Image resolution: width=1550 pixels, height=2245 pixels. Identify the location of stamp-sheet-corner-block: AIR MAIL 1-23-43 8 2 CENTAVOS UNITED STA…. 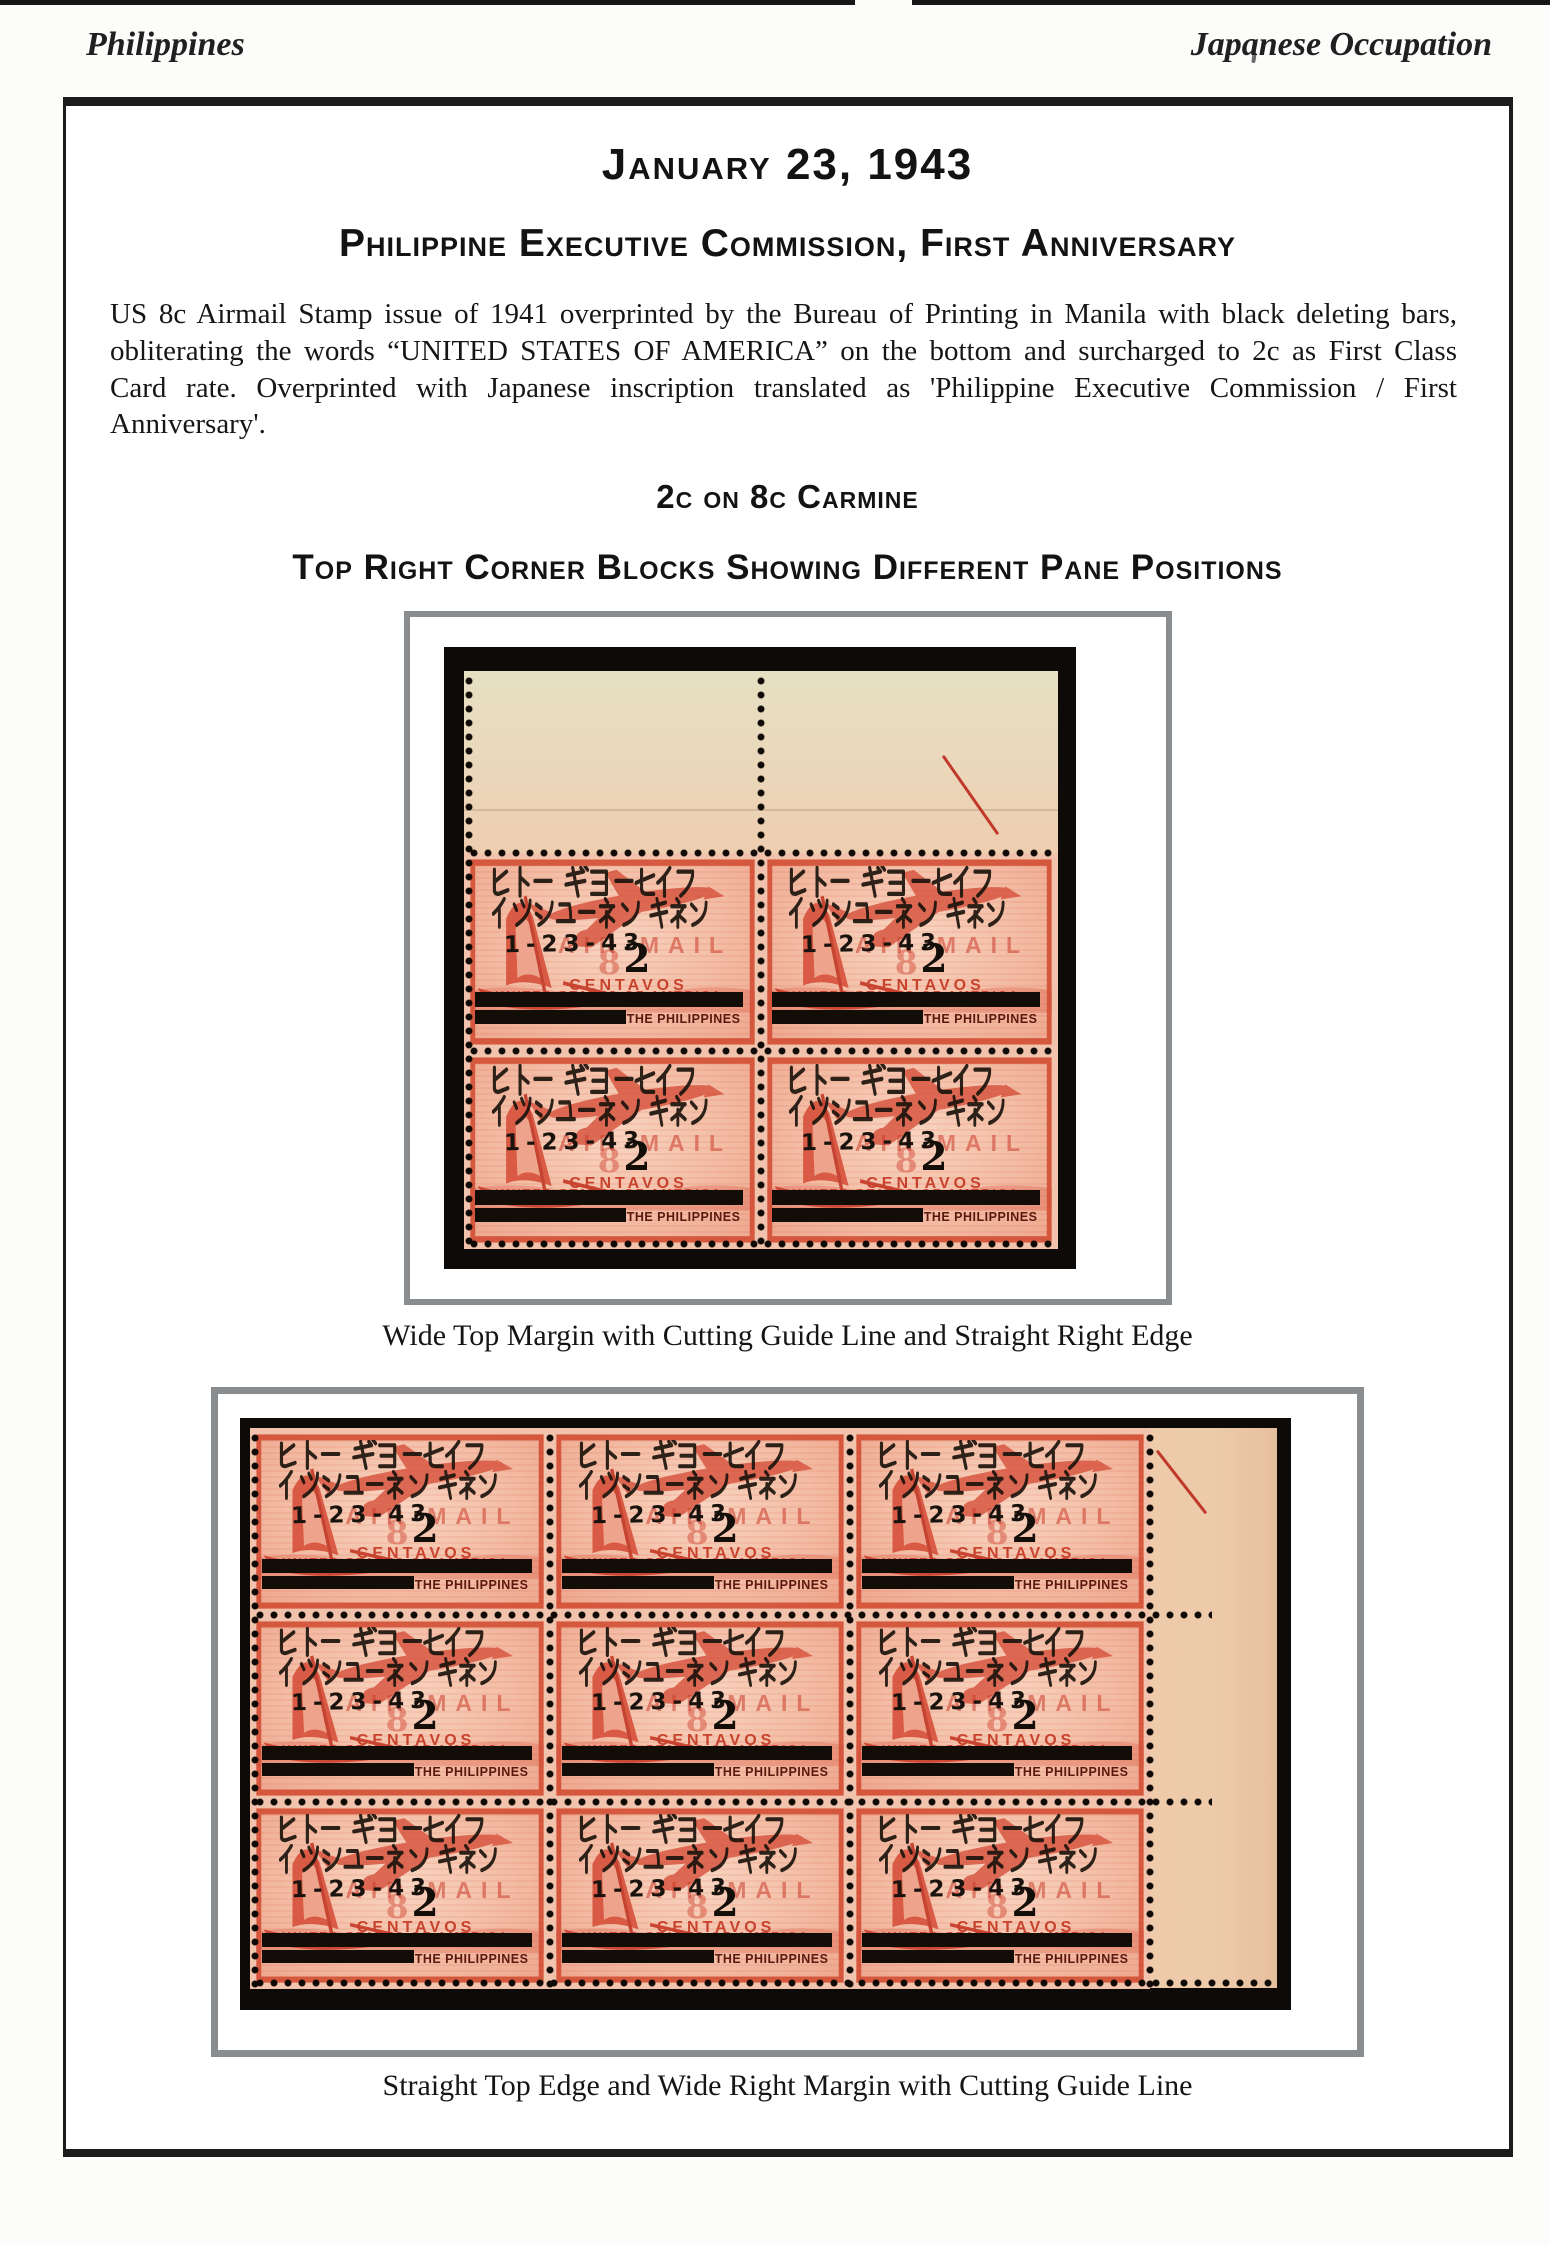
(760, 960).